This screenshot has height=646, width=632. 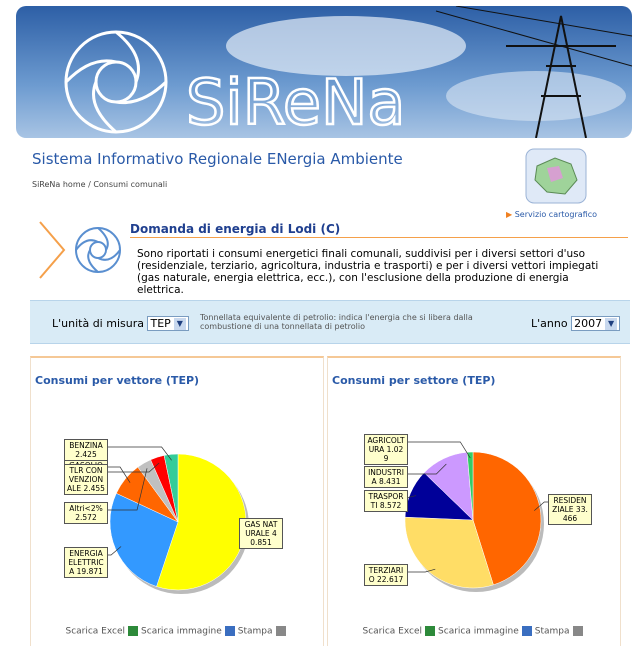 I want to click on label-value: 22.617, so click(x=390, y=579).